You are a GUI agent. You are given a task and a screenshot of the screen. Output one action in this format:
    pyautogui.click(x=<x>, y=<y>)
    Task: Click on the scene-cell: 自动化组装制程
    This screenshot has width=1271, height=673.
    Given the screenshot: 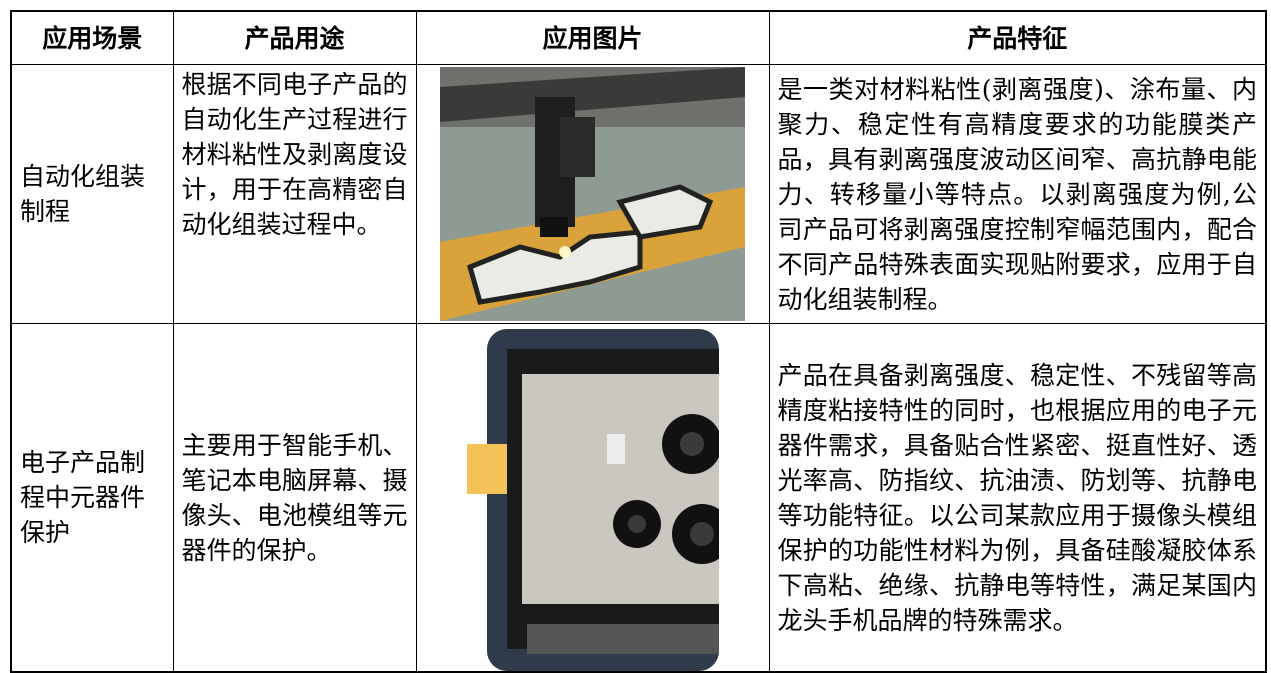 What is the action you would take?
    pyautogui.click(x=92, y=194)
    